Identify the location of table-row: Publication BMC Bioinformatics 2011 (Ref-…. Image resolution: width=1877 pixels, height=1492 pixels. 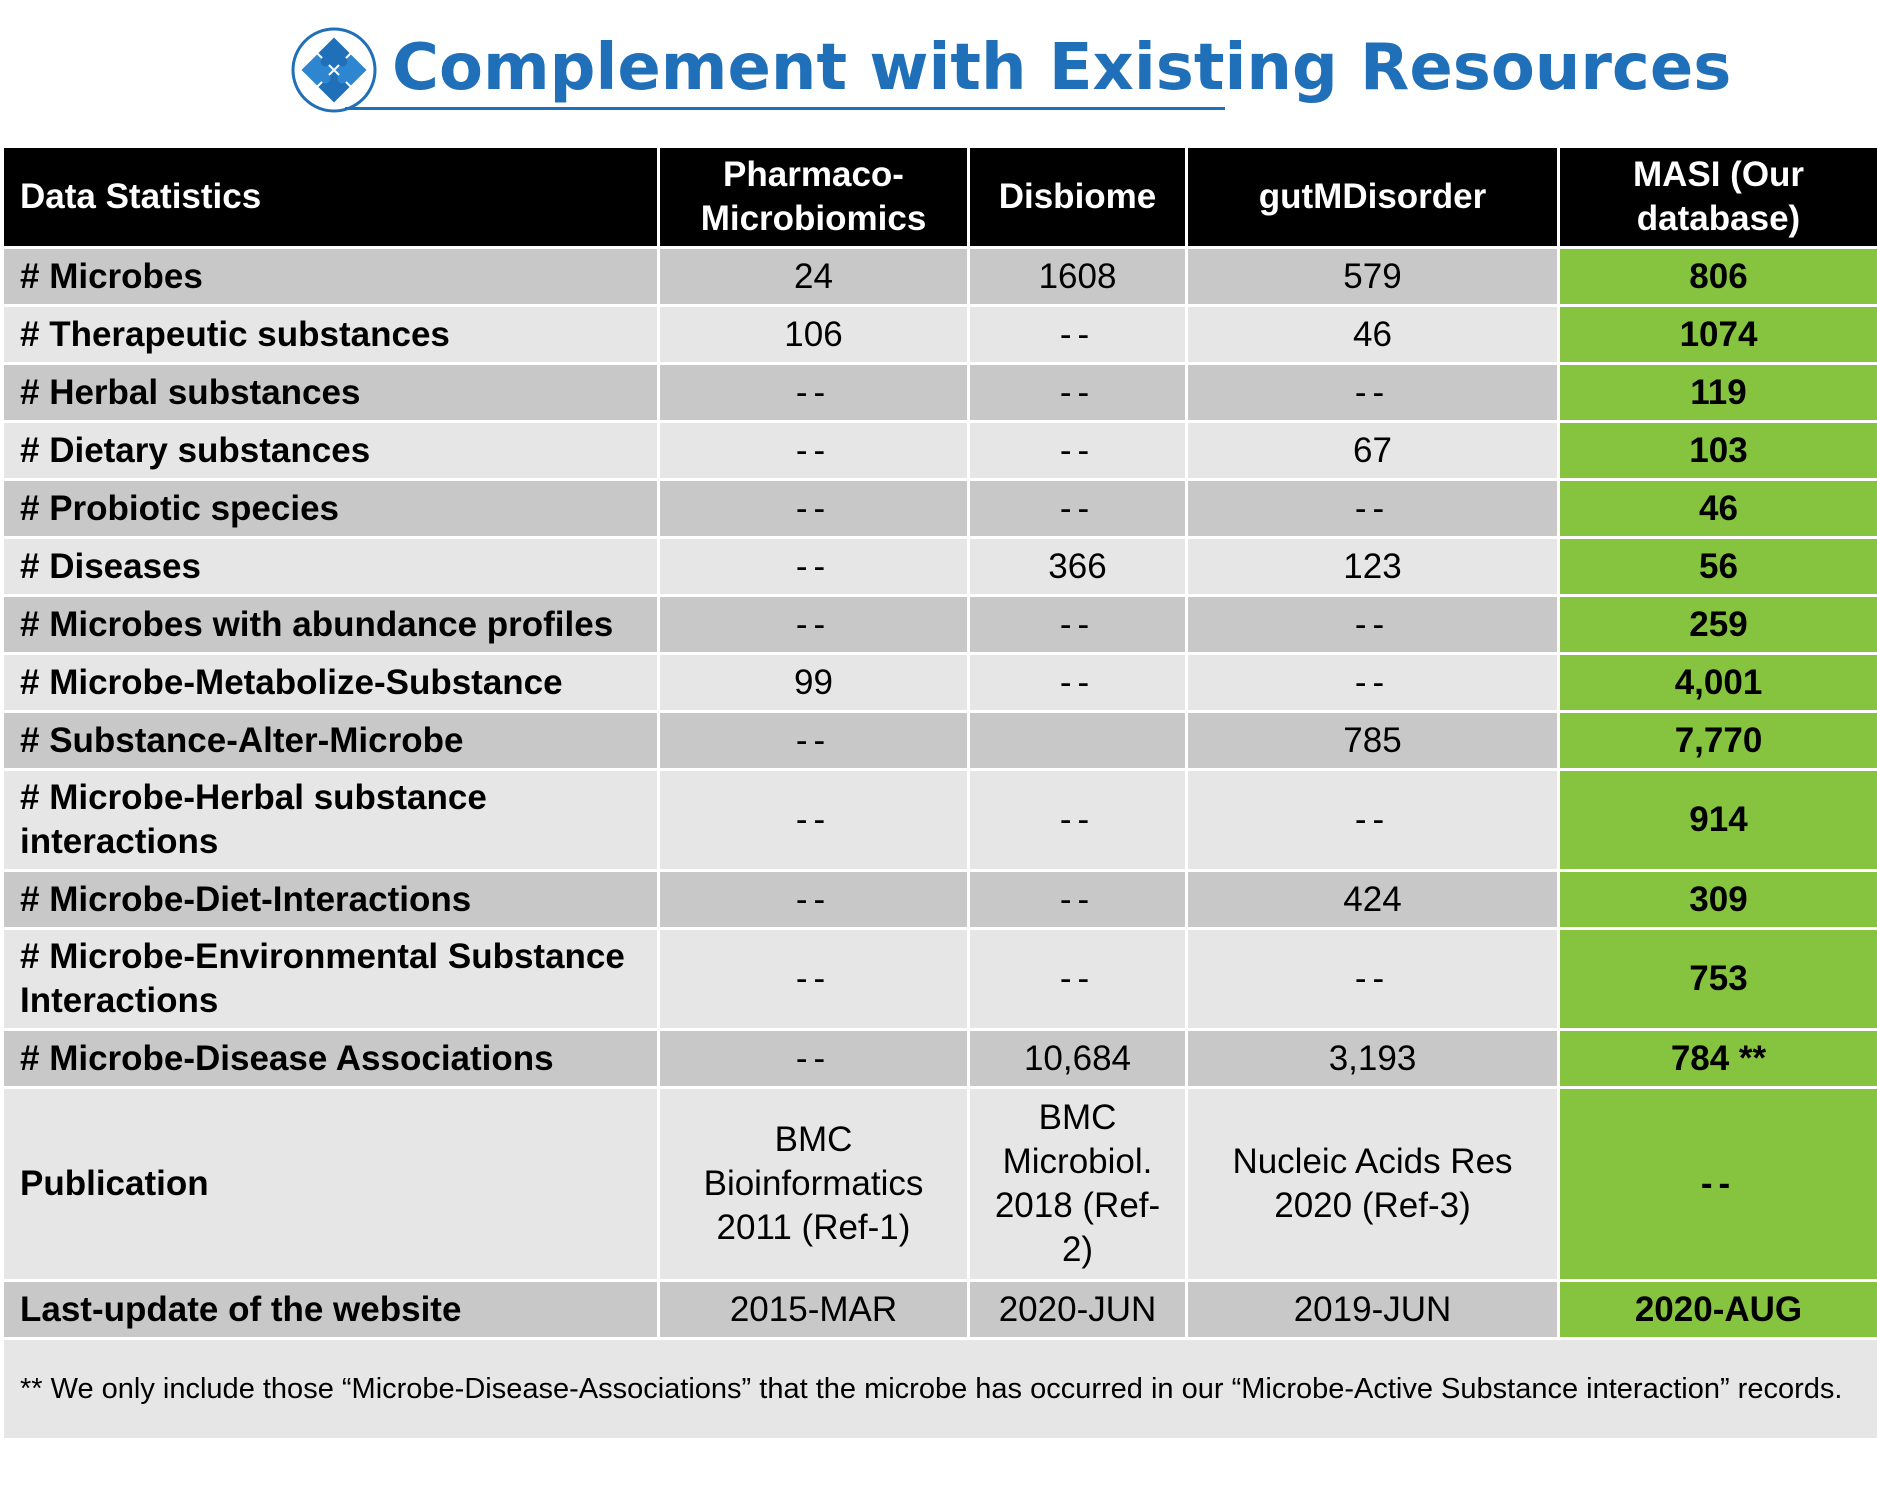
(939, 1184).